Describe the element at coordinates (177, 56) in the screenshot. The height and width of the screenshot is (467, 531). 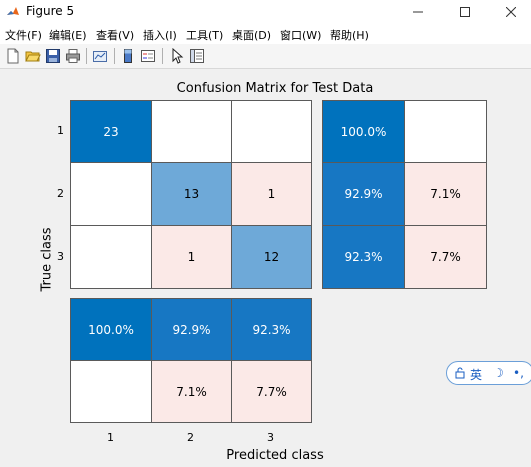
I see `pointer-arrow-icon` at that location.